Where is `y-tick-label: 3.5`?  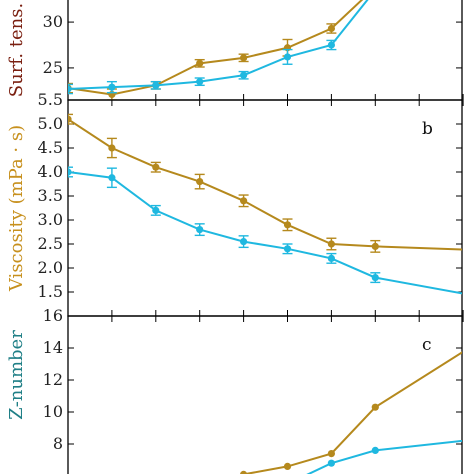 y-tick-label: 3.5 is located at coordinates (50, 195).